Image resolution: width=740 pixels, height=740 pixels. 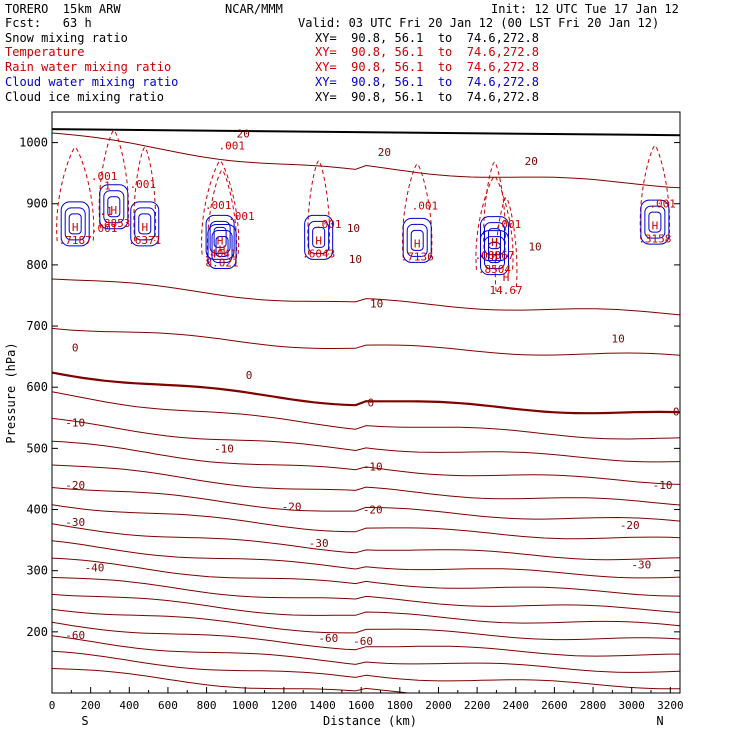 What do you see at coordinates (104, 228) in the screenshot?
I see `contour-label-27: .001` at bounding box center [104, 228].